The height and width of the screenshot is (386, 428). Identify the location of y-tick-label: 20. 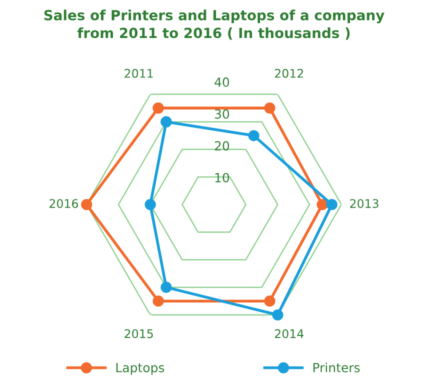
(222, 146).